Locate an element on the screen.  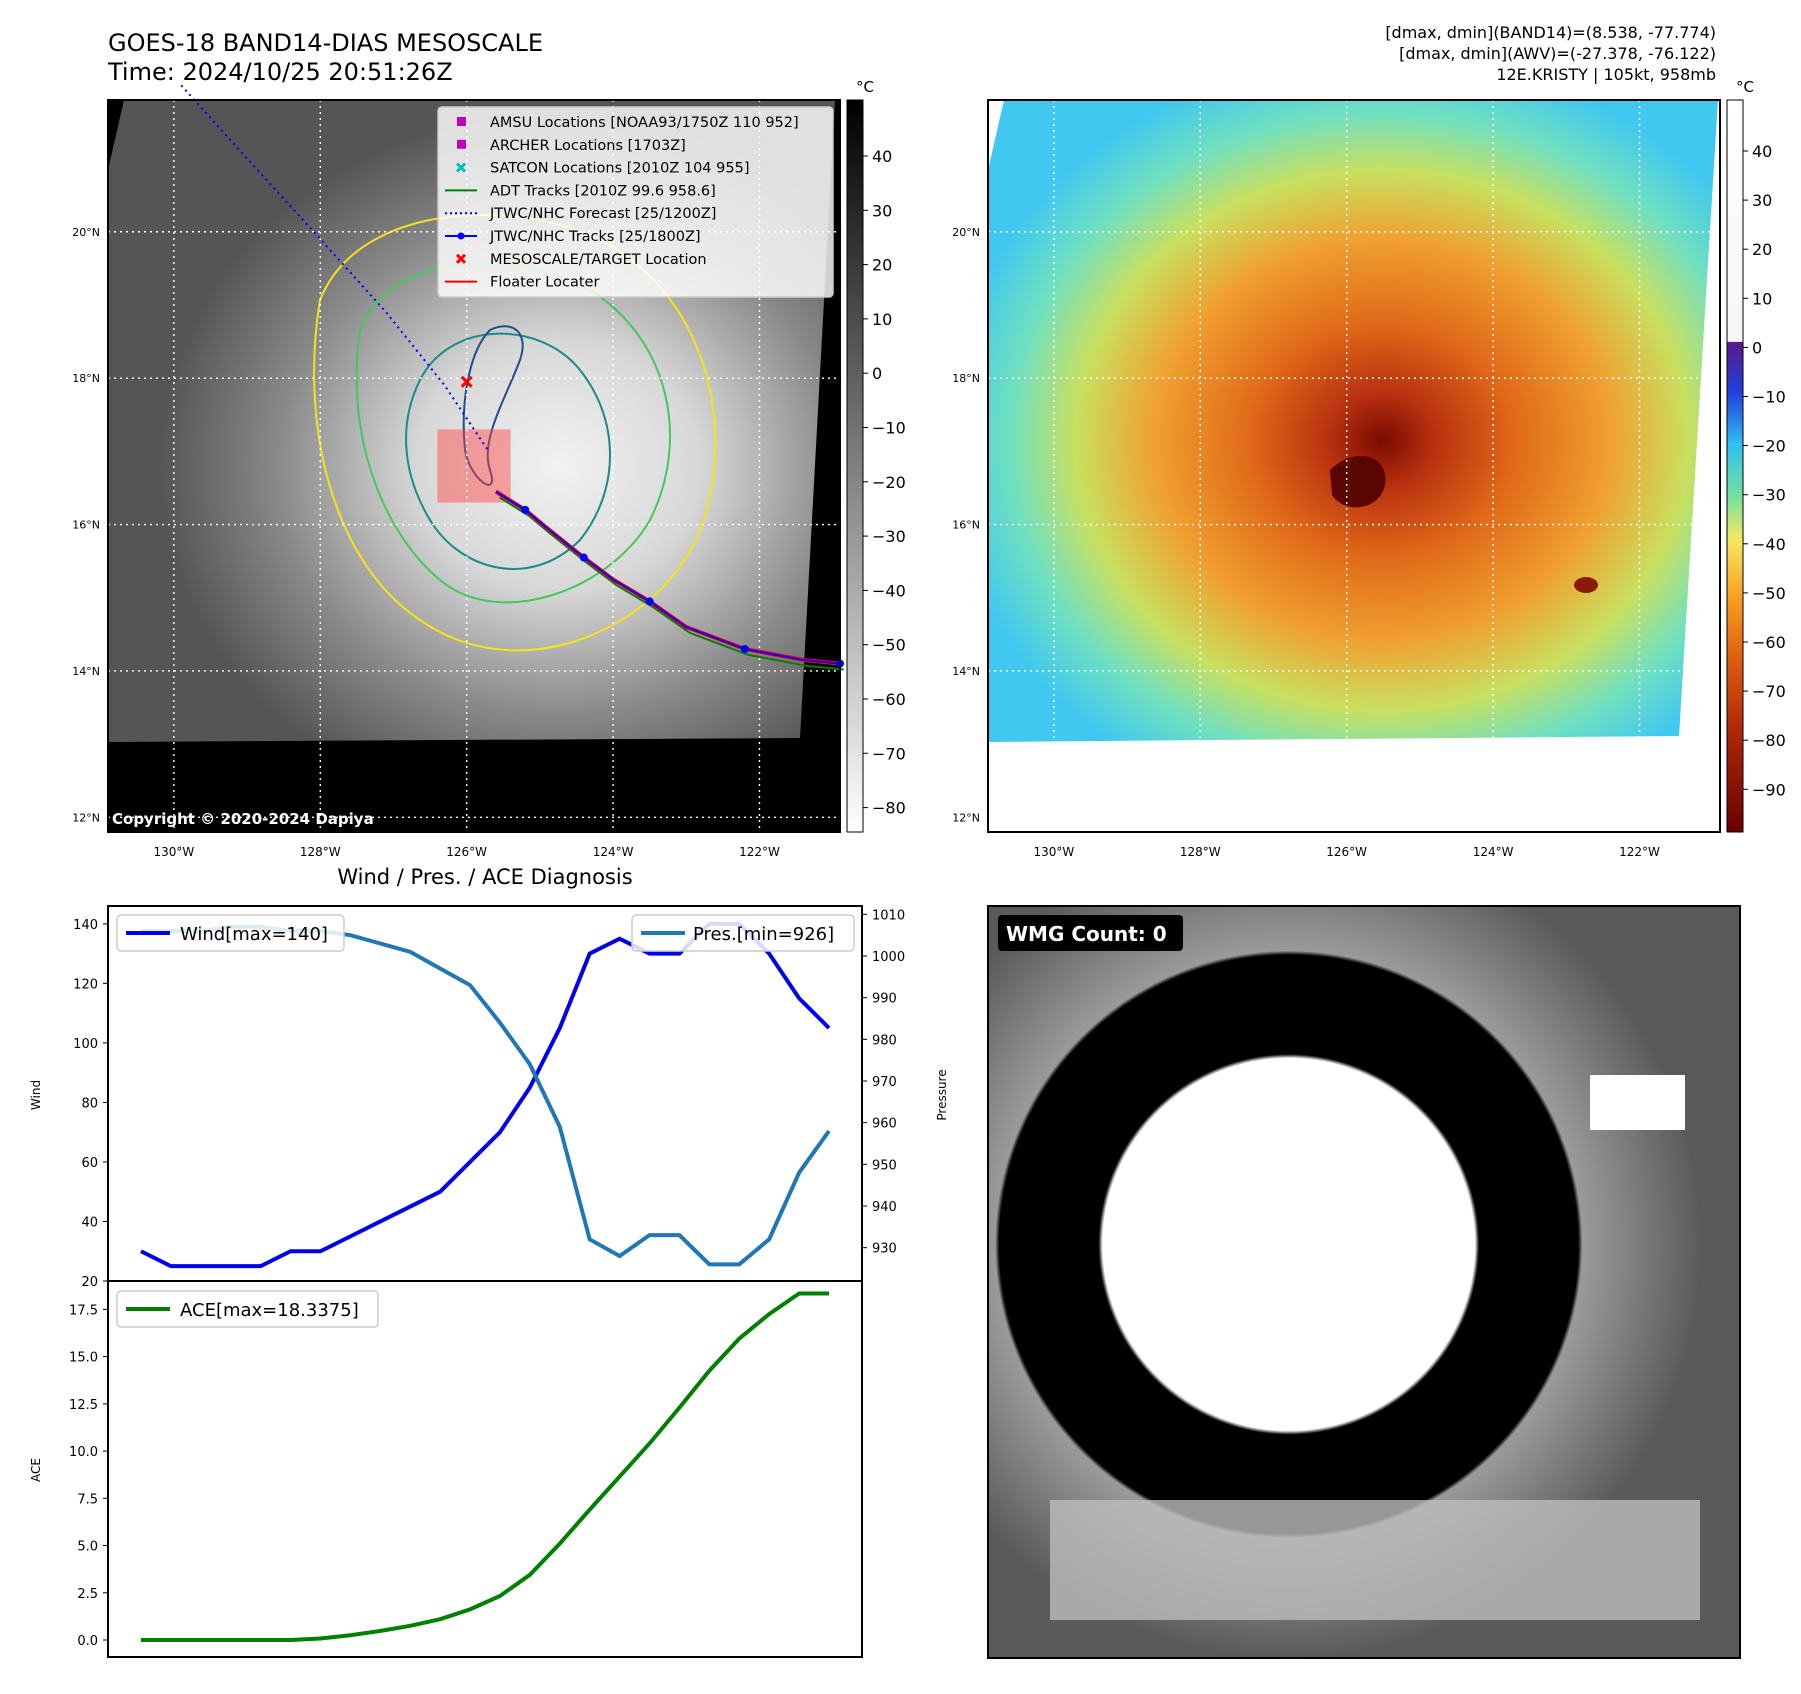
ace-legend-box is located at coordinates (247, 1309).